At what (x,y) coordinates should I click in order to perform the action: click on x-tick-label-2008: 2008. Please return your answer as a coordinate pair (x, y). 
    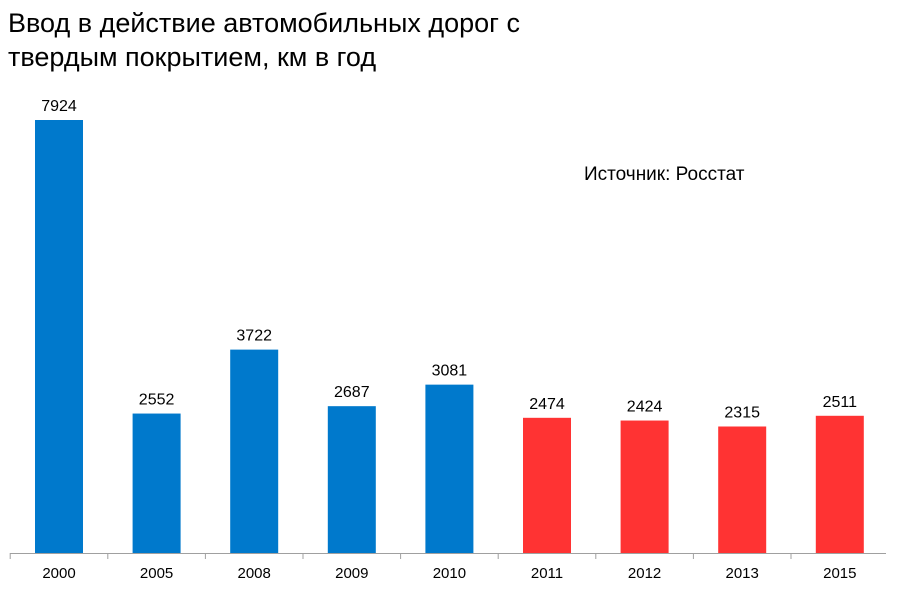
    Looking at the image, I should click on (254, 573).